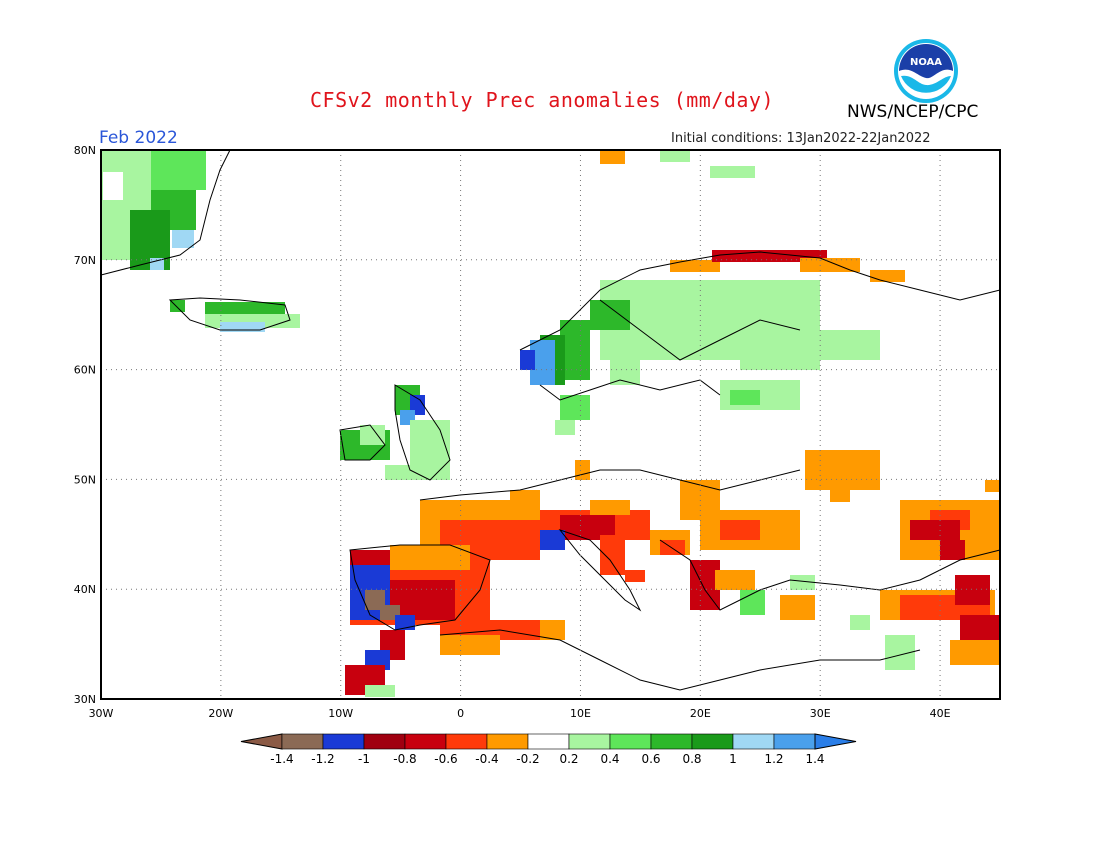  What do you see at coordinates (85, 370) in the screenshot?
I see `lat-tick-label: 60N` at bounding box center [85, 370].